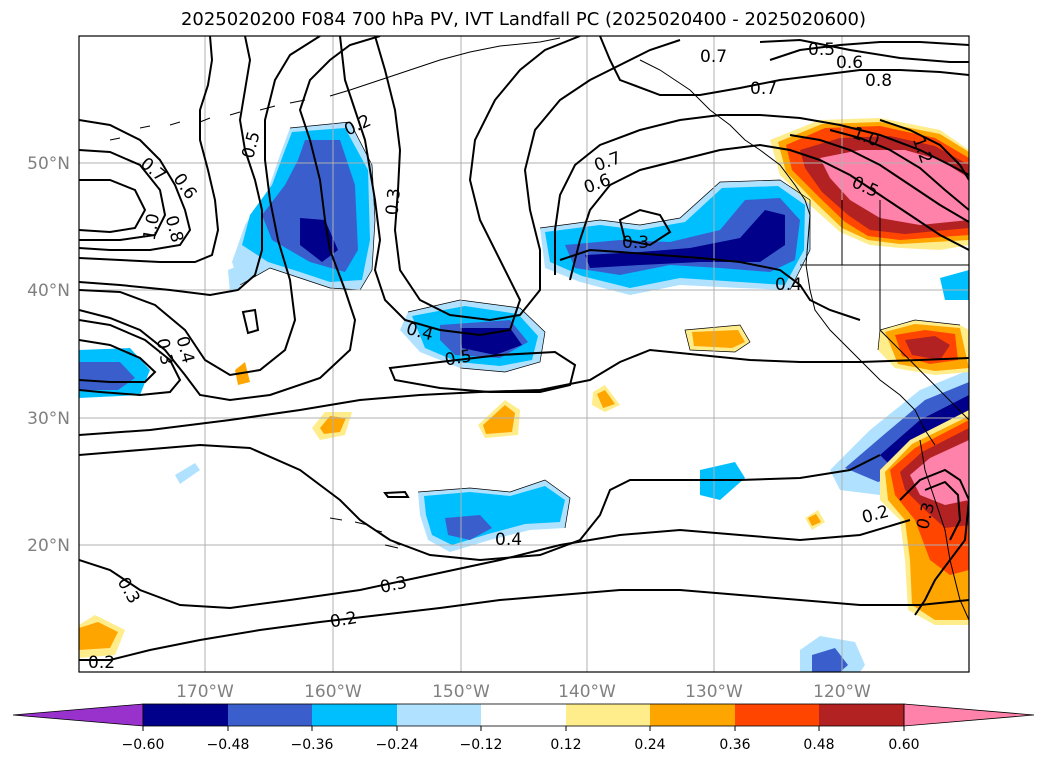 Image resolution: width=1047 pixels, height=765 pixels. What do you see at coordinates (734, 745) in the screenshot?
I see `colorbar-tick-label: 0.36` at bounding box center [734, 745].